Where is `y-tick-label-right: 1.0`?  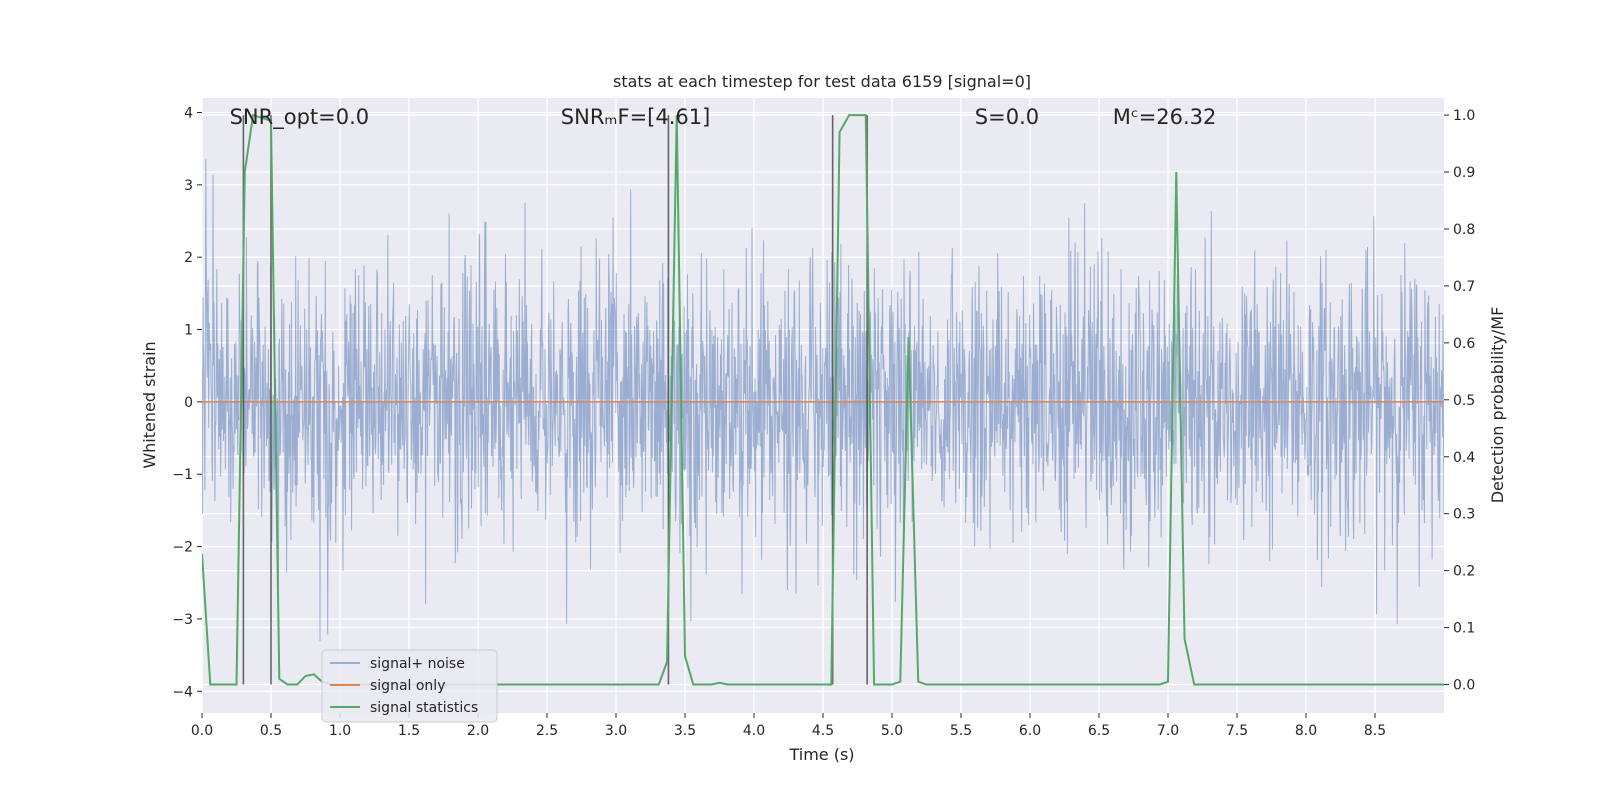
y-tick-label-right: 1.0 is located at coordinates (1464, 116).